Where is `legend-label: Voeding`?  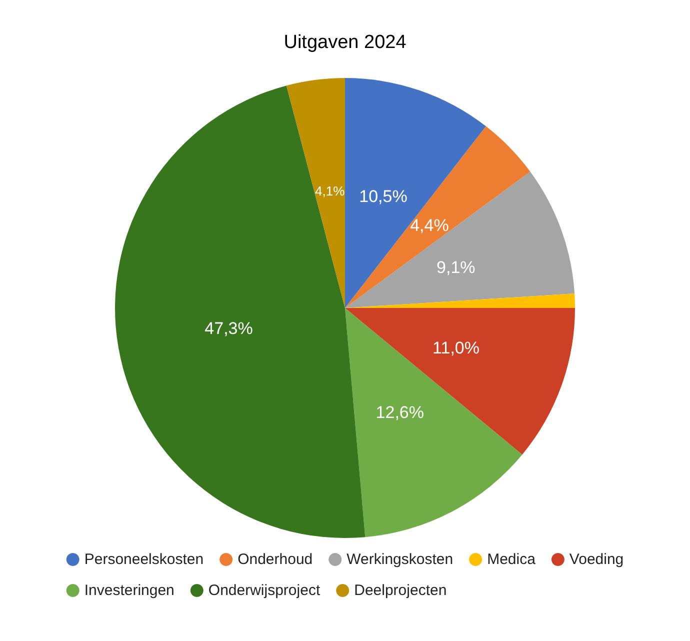
legend-label: Voeding is located at coordinates (596, 559).